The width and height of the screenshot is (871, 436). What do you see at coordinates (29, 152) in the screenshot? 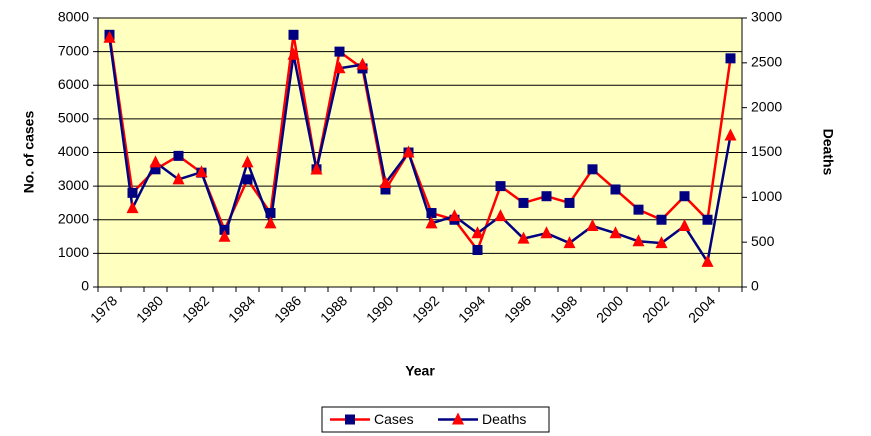
I see `y-axis-title: No. of cases` at bounding box center [29, 152].